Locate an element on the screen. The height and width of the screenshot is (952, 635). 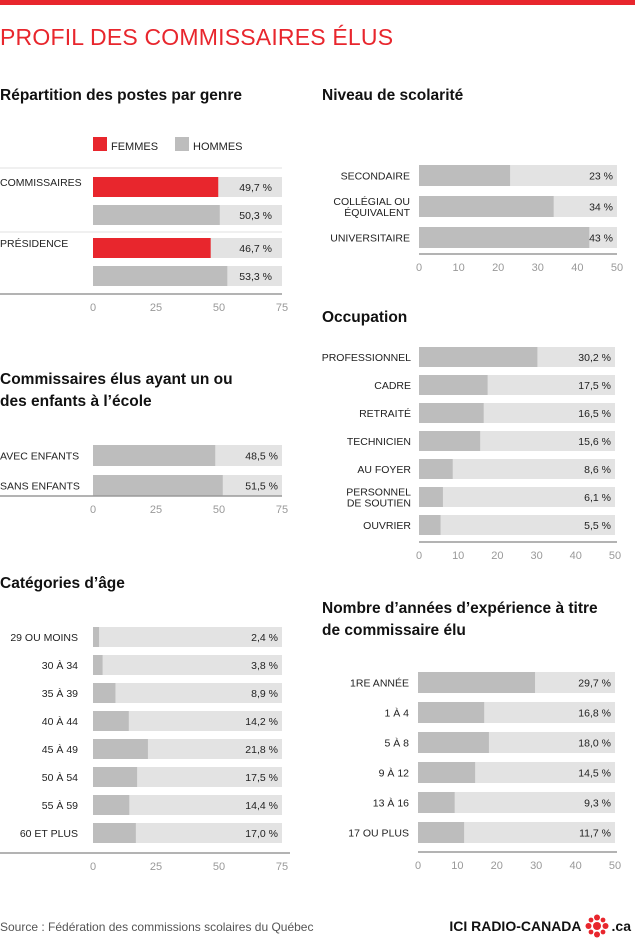
age-category-label: 35 À 39 is located at coordinates (60, 693).